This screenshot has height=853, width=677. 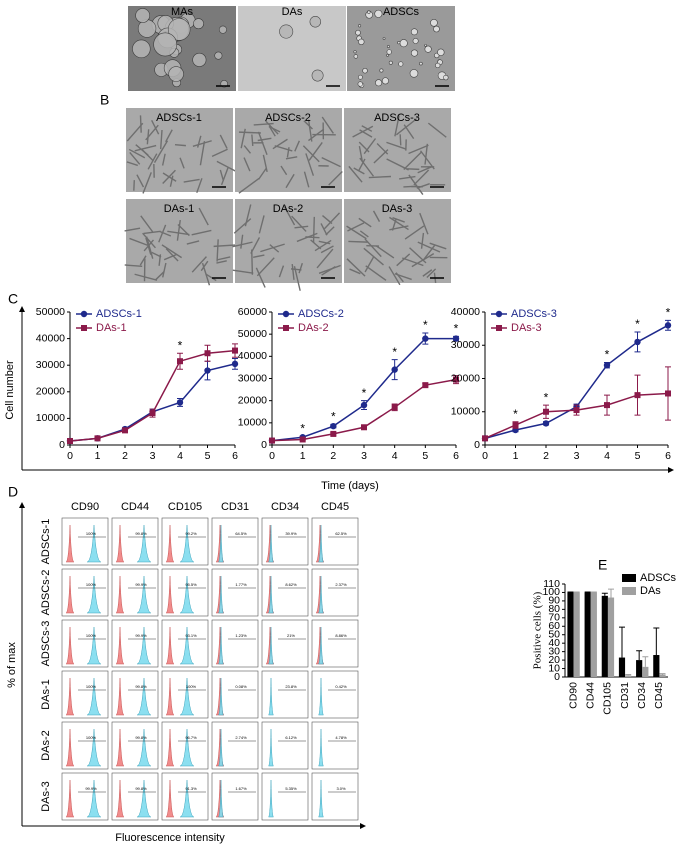 I want to click on gate-percent: 2.74%, so click(x=241, y=737).